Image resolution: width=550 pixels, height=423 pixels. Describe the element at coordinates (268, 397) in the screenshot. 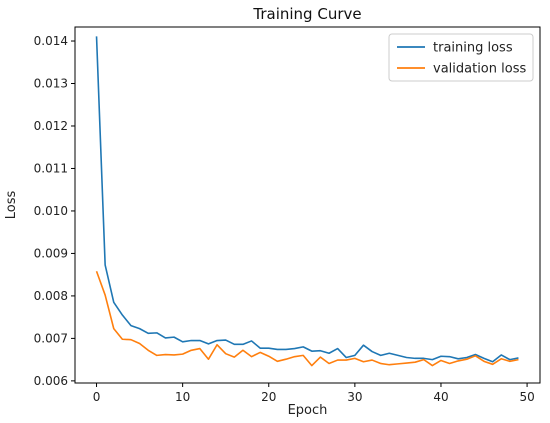

I see `x-tick-label: 20` at that location.